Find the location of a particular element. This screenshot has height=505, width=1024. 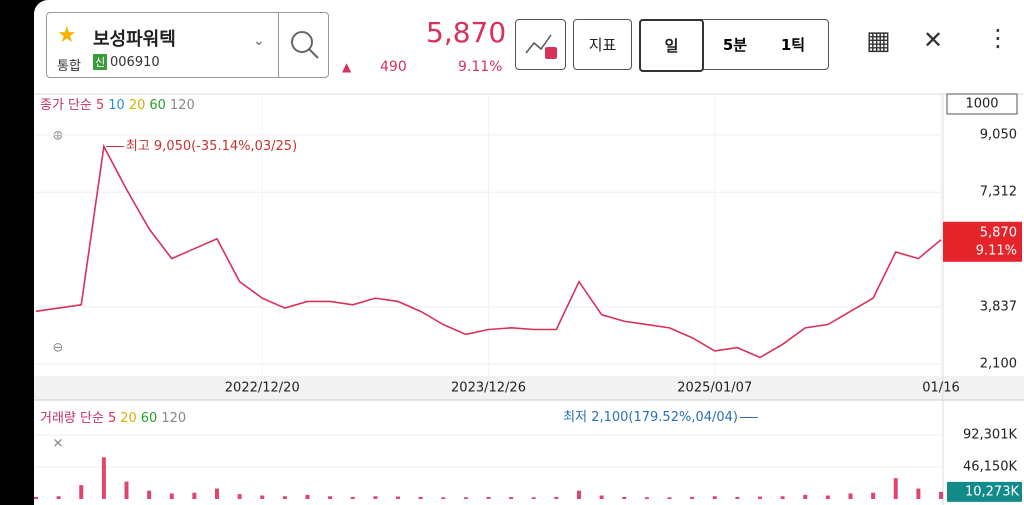

tab: 5분 is located at coordinates (735, 45).